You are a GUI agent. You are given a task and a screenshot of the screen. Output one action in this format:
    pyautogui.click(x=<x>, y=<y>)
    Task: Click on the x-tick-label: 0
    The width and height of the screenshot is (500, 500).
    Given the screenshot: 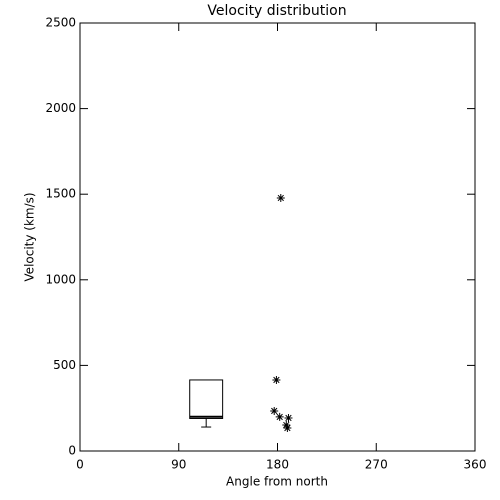 What is the action you would take?
    pyautogui.click(x=80, y=465)
    